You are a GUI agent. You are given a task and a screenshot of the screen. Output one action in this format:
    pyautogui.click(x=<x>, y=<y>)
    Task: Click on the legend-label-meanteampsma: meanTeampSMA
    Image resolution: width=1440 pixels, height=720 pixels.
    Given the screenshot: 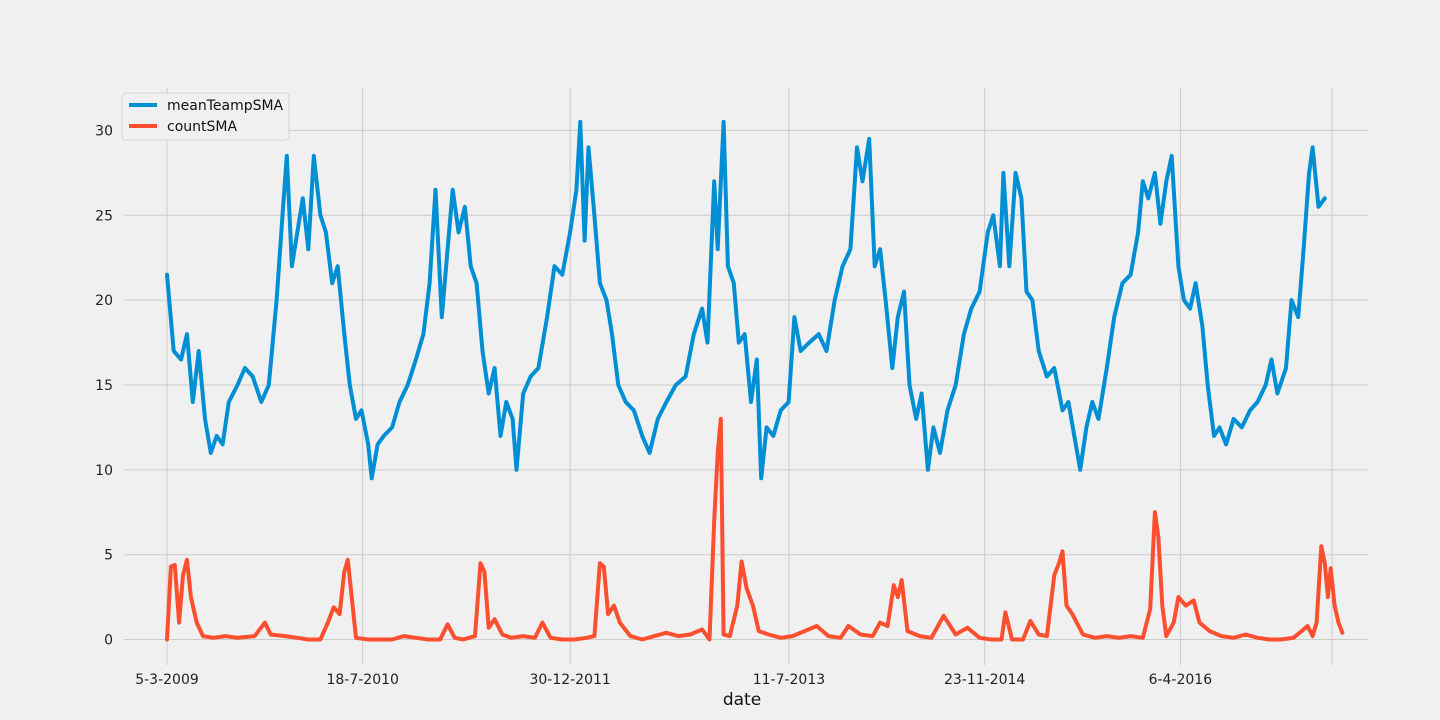 What is the action you would take?
    pyautogui.click(x=225, y=106)
    